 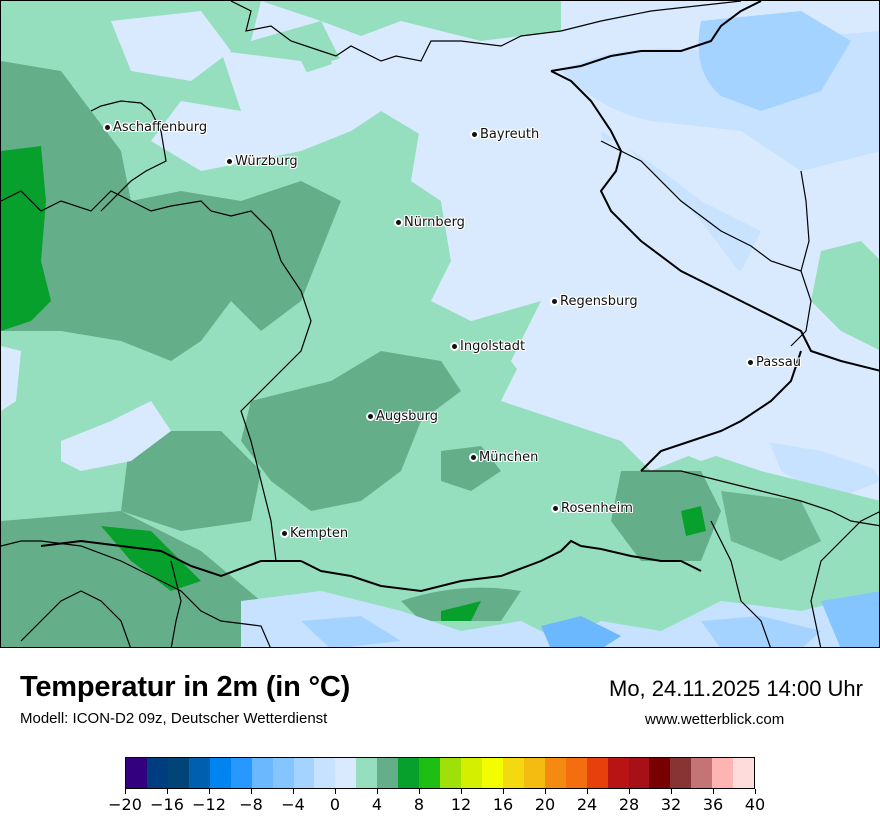 I want to click on website-credit: www.wetterblick.com, so click(x=715, y=719).